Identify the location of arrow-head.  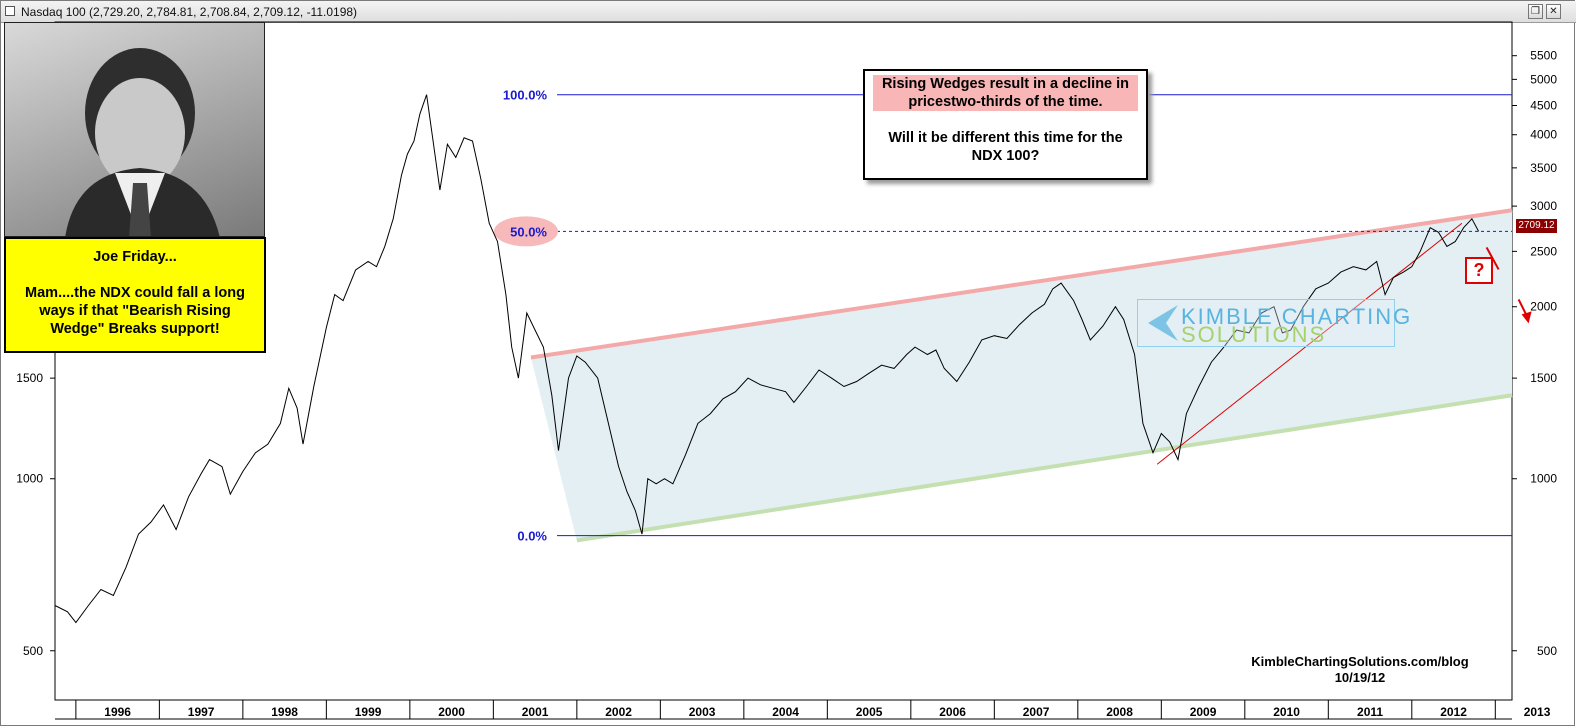
(1526, 317).